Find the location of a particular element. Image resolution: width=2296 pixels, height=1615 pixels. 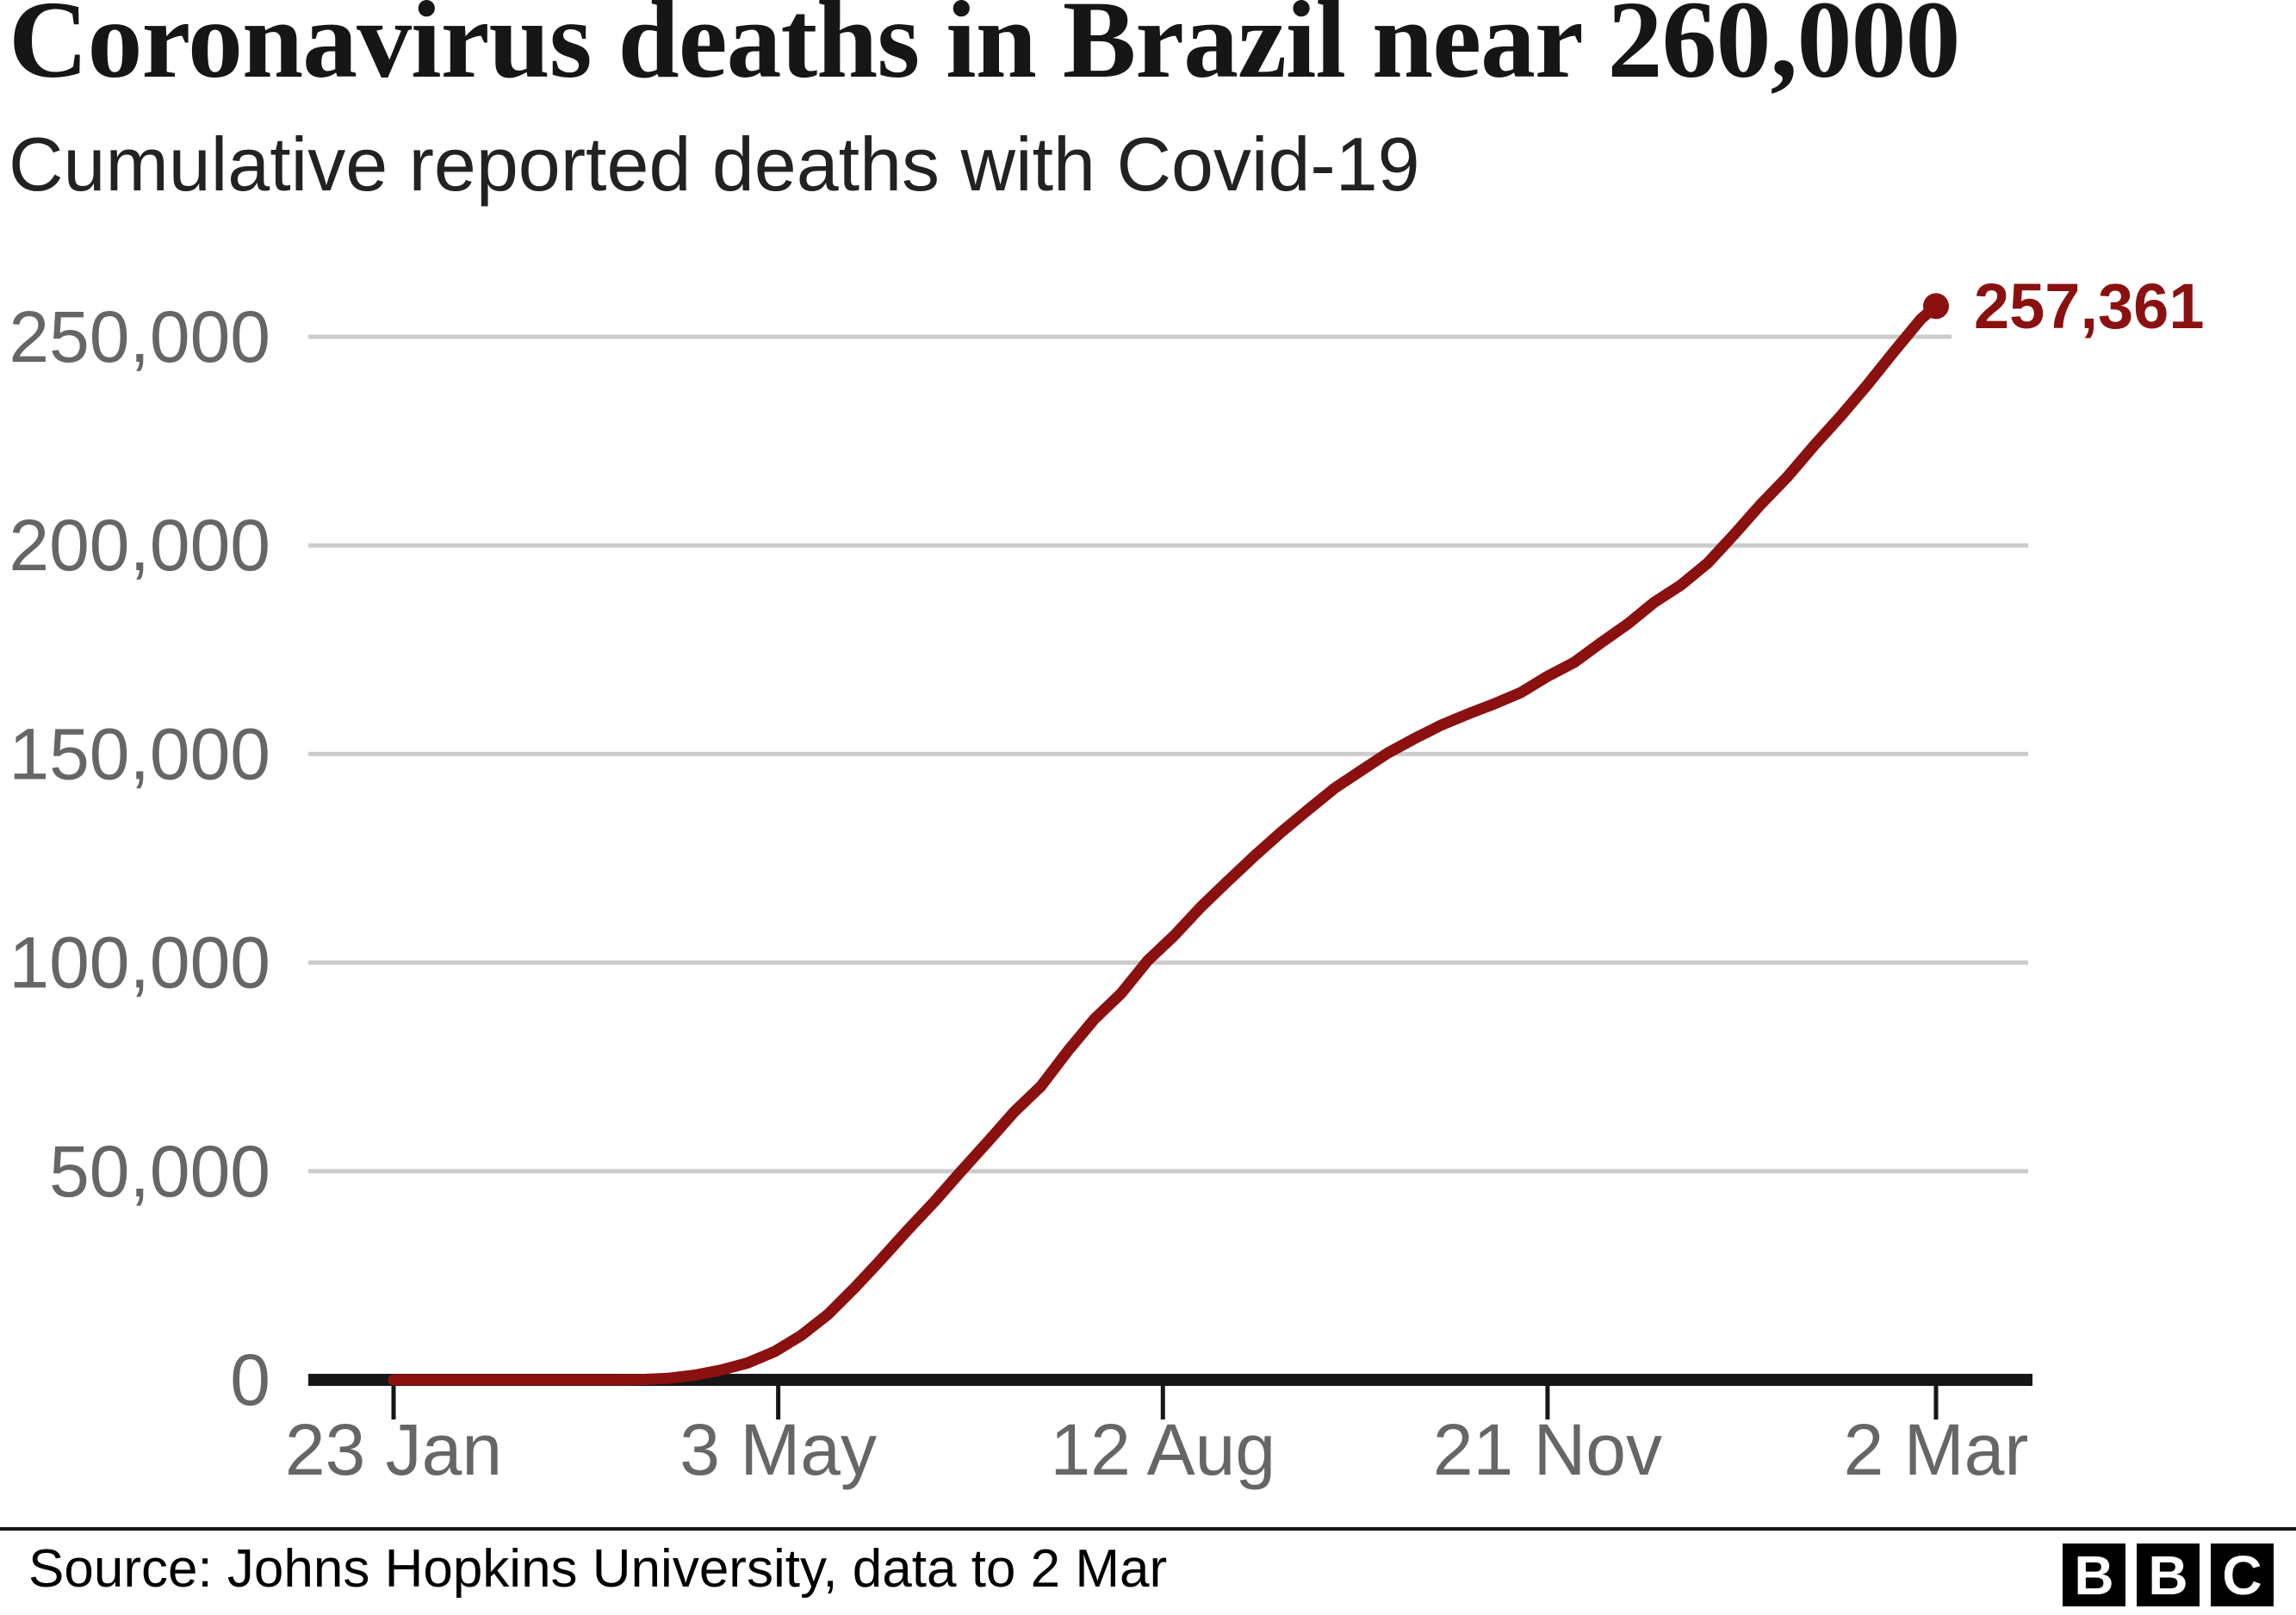

bbc-logo: B B C is located at coordinates (2168, 1575).